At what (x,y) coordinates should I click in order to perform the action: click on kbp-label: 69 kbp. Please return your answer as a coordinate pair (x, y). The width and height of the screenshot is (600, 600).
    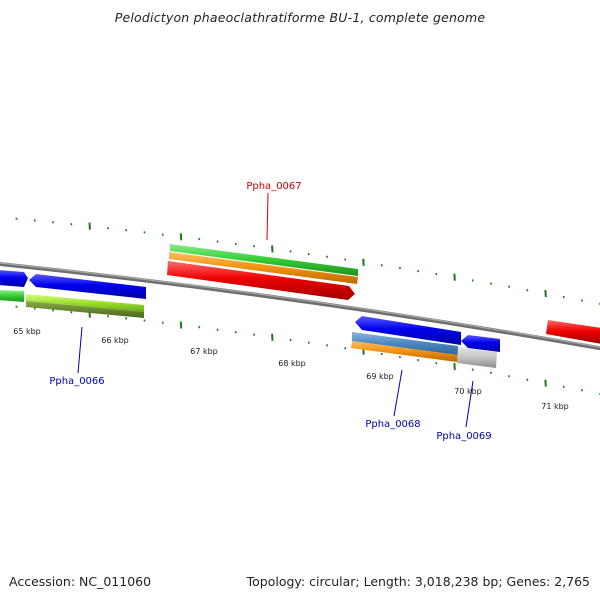
    Looking at the image, I should click on (380, 376).